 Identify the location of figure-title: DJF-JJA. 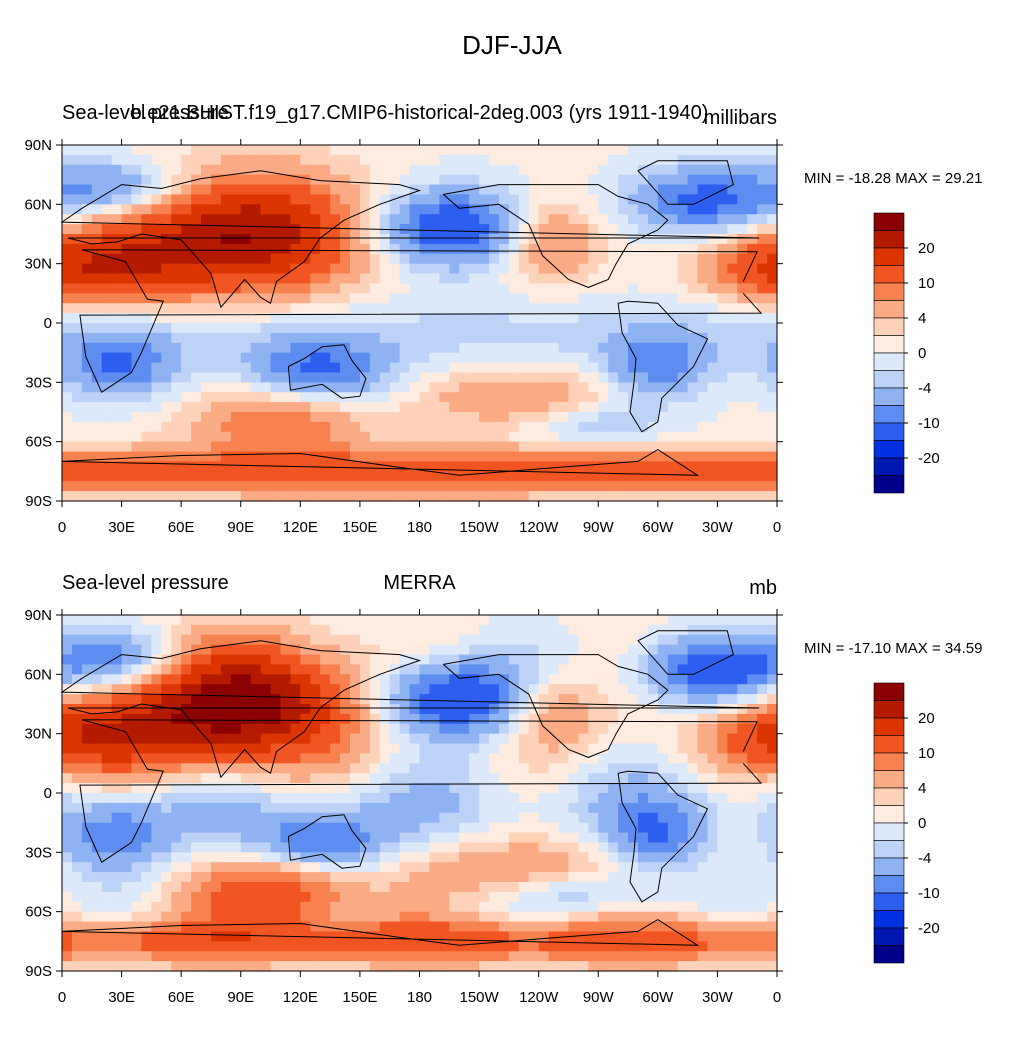
(512, 45).